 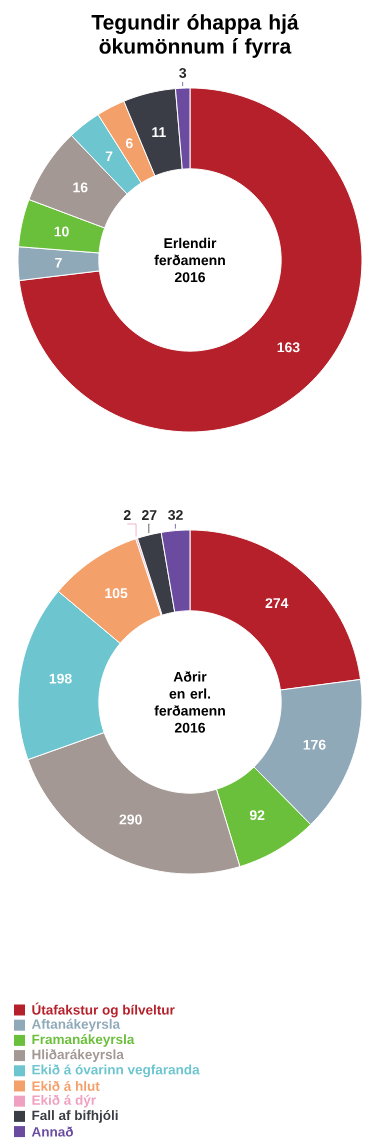 I want to click on data-label: 32, so click(x=175, y=515).